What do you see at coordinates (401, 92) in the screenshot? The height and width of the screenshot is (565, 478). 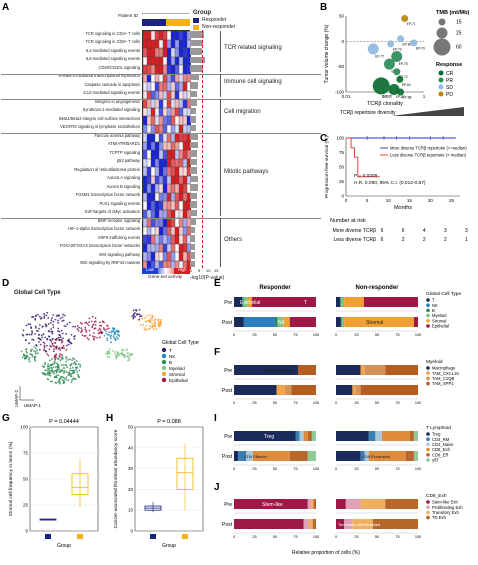 I see `data-point` at bounding box center [401, 92].